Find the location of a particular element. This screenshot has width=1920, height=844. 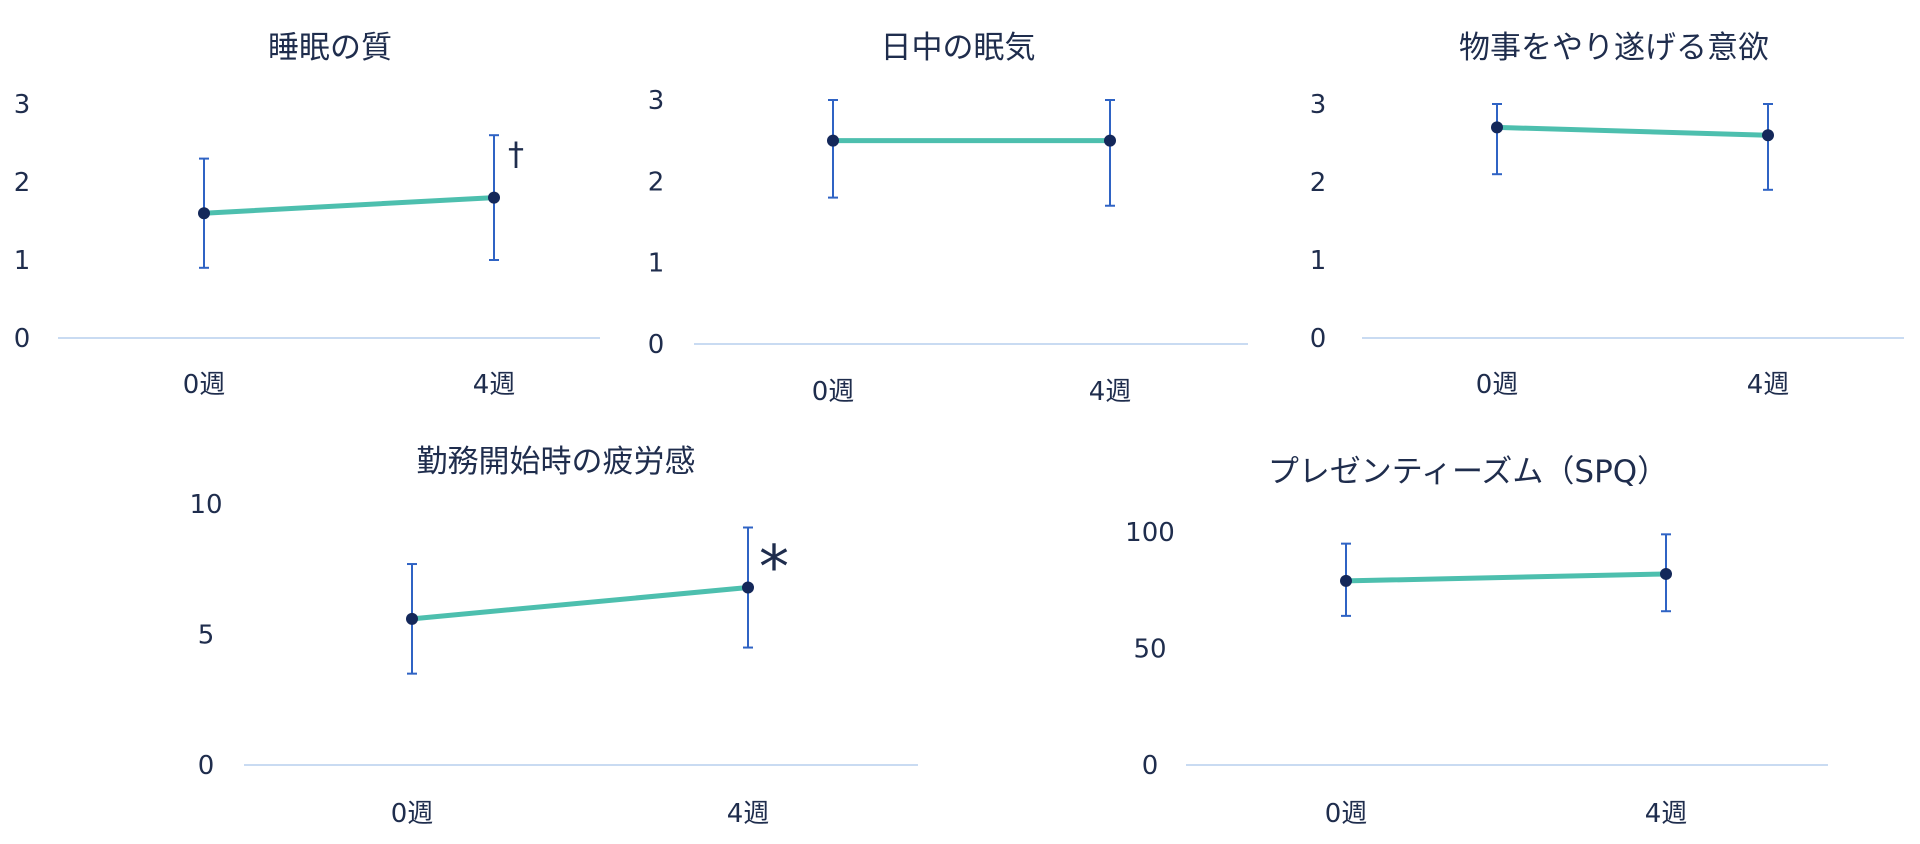

chart-title: 日中の眠気 is located at coordinates (958, 48).